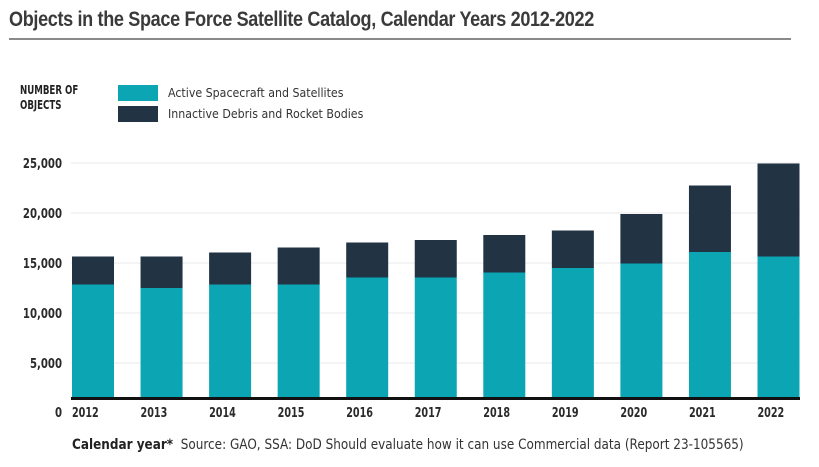 This screenshot has width=819, height=467. What do you see at coordinates (298, 341) in the screenshot?
I see `bar-active-2015` at bounding box center [298, 341].